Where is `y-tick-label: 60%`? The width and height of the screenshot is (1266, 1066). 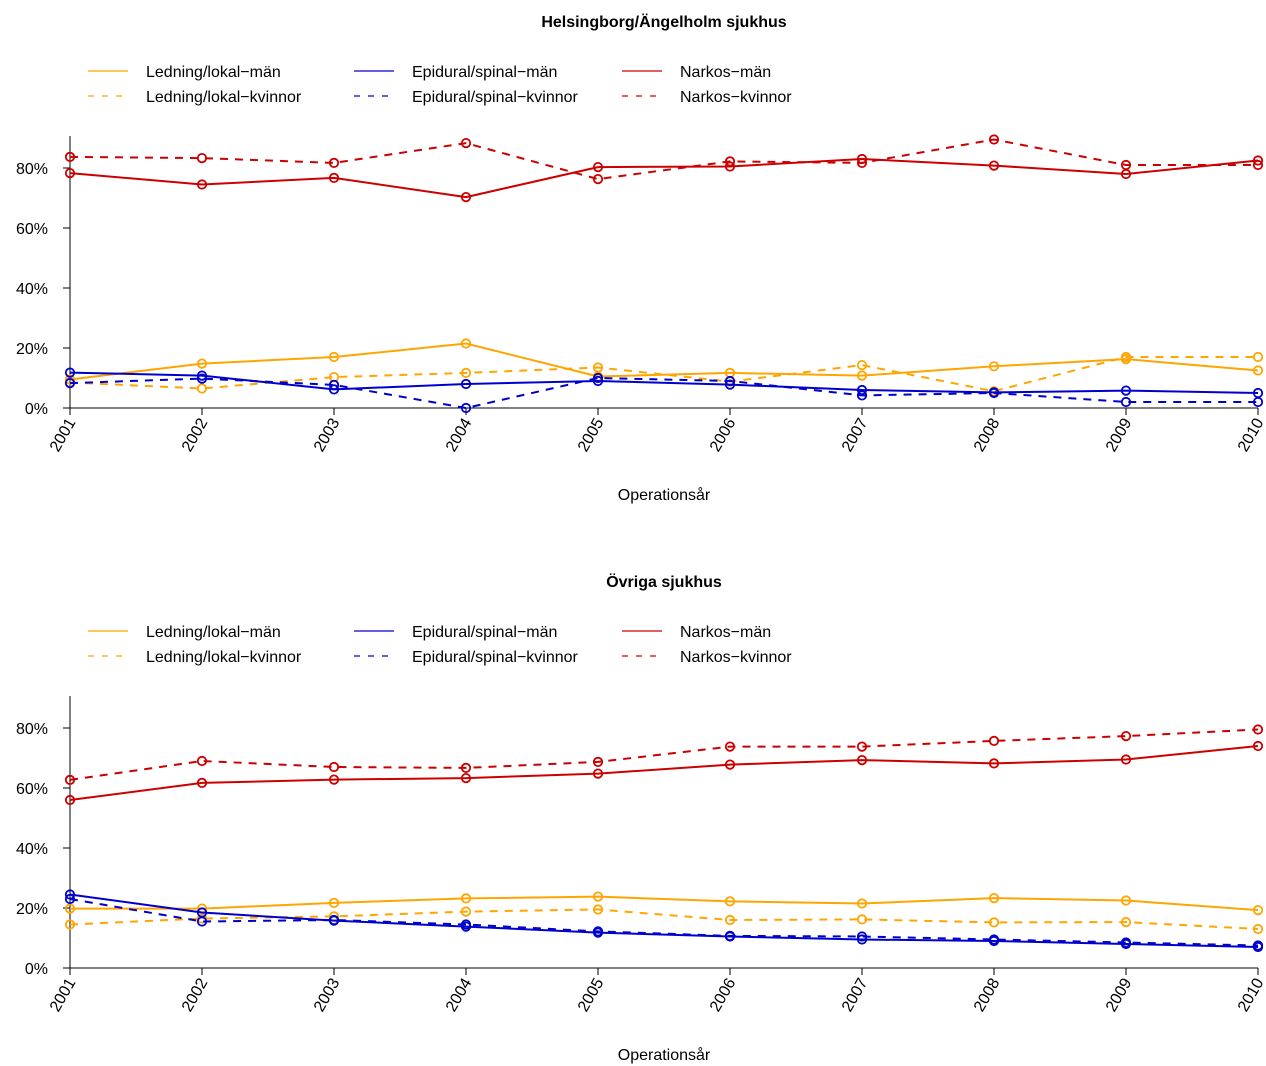 y-tick-label: 60% is located at coordinates (32, 789).